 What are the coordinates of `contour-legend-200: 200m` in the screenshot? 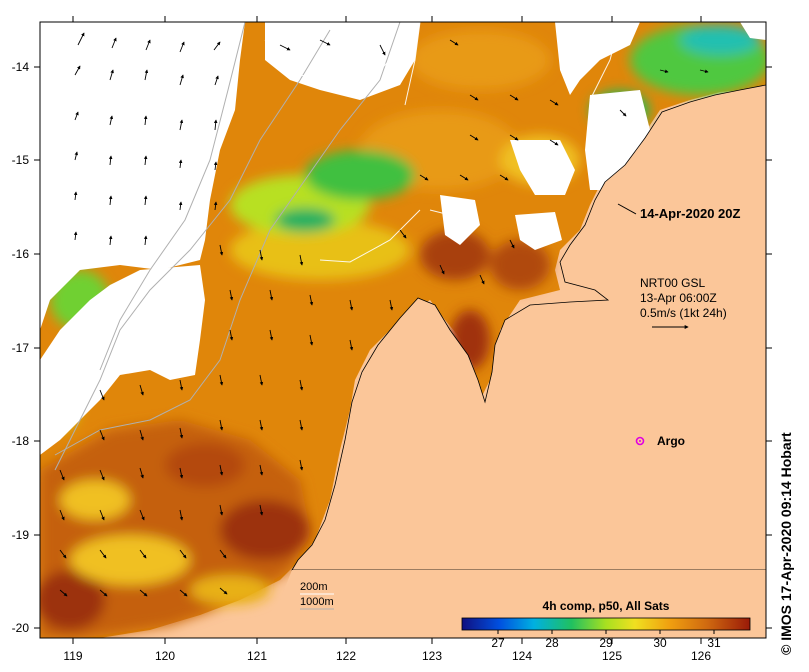 It's located at (314, 587).